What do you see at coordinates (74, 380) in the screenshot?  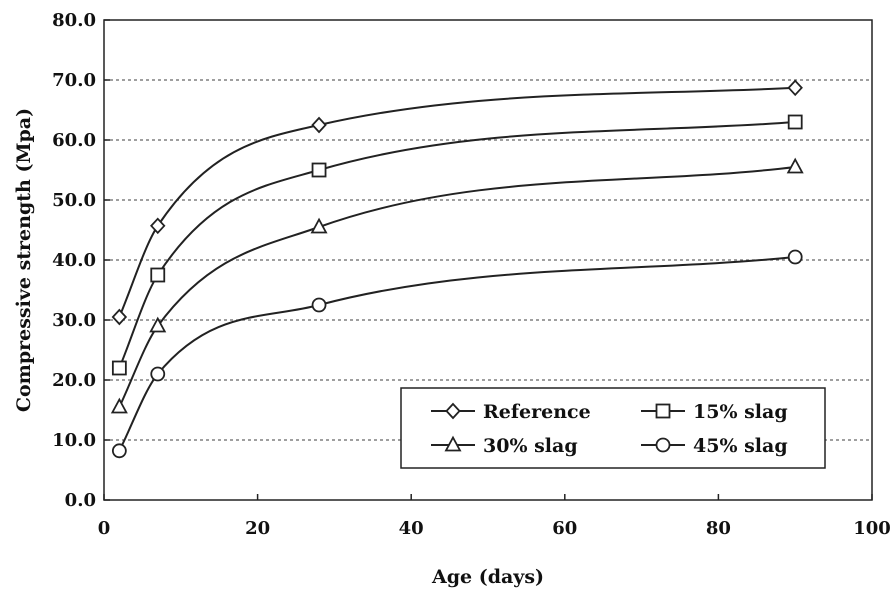 I see `y-tick-label: 20.0` at bounding box center [74, 380].